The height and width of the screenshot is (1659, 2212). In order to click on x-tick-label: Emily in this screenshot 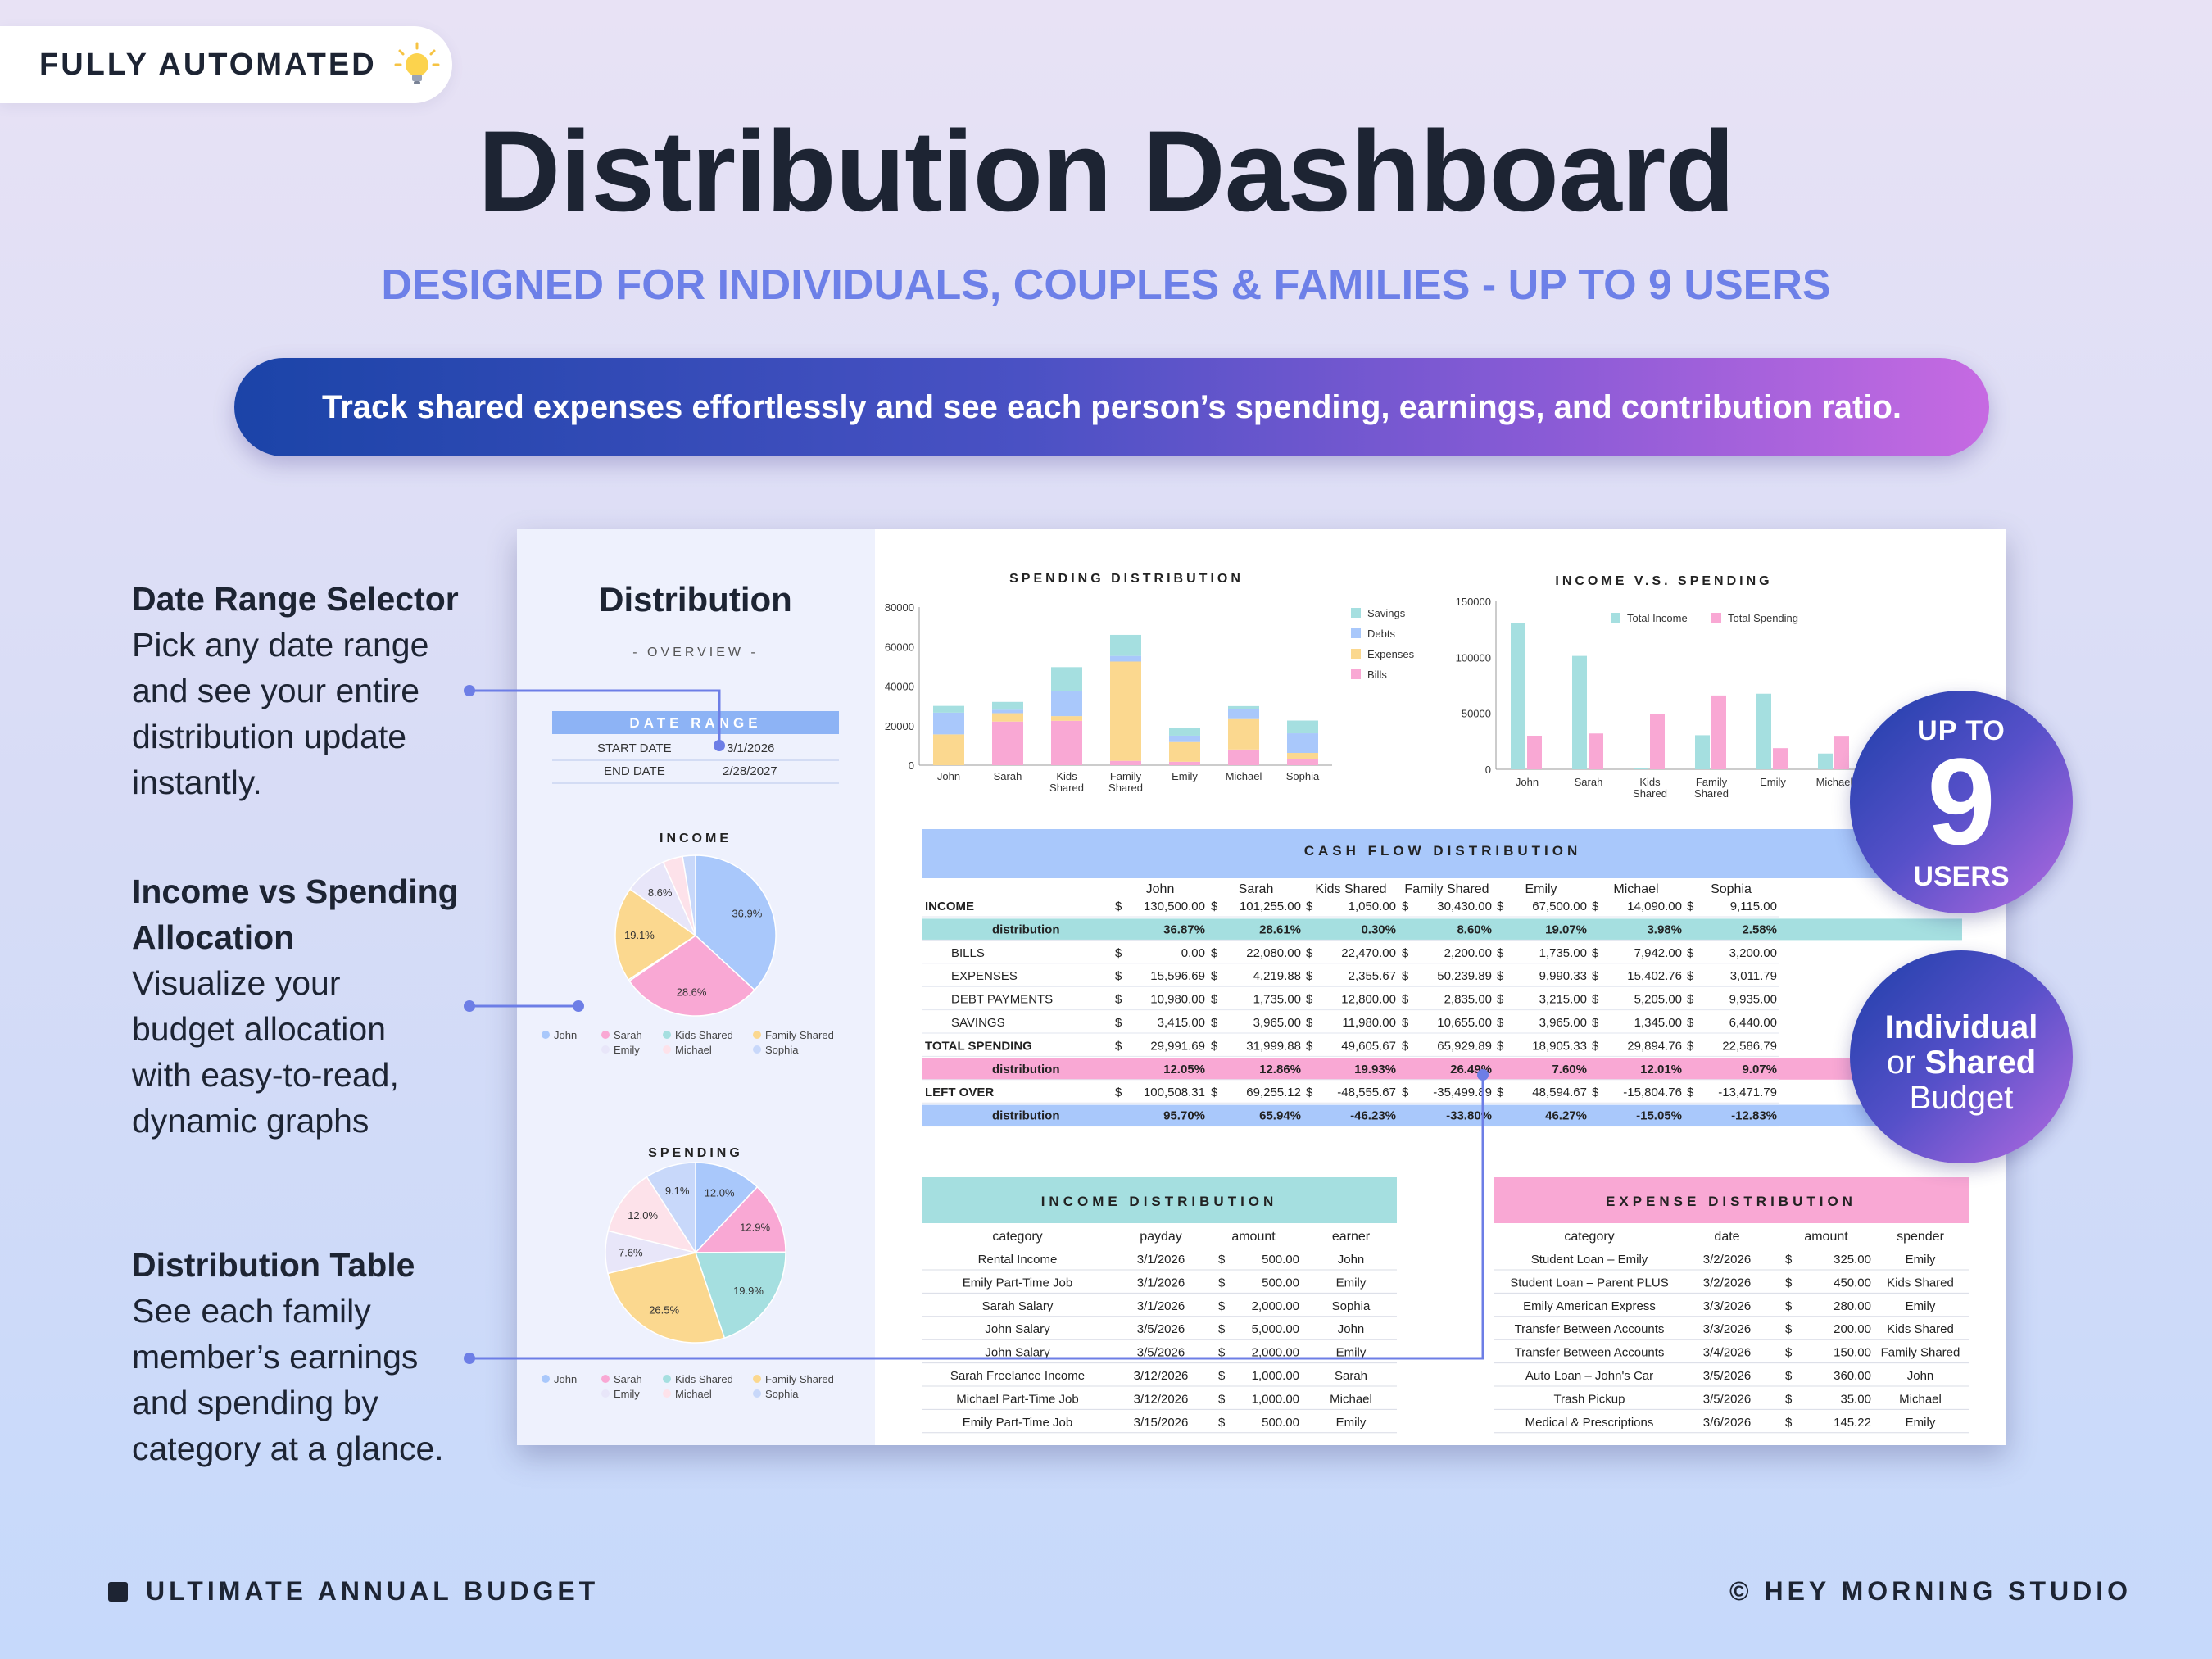, I will do `click(1773, 782)`.